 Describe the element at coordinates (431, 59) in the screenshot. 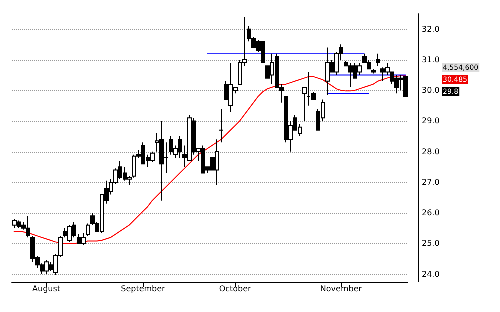

I see `y-tick-label: 31.0` at that location.